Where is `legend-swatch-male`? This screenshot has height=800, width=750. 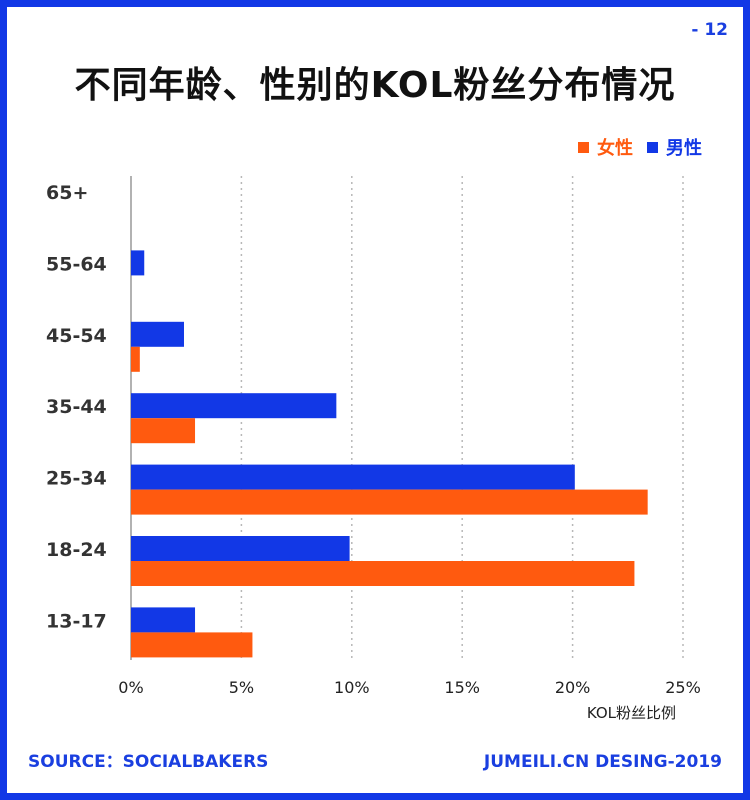
legend-swatch-male is located at coordinates (652, 147).